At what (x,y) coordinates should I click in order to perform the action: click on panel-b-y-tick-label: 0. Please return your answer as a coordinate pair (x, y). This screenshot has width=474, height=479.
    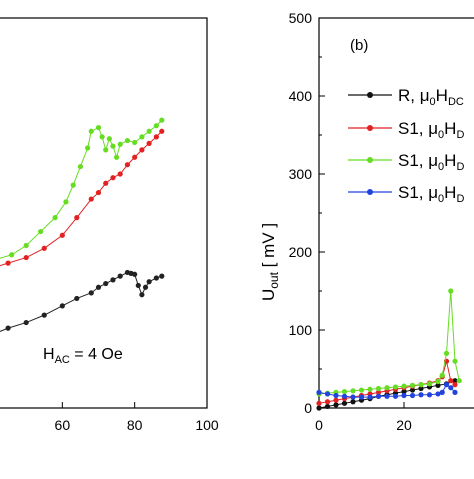
    Looking at the image, I should click on (308, 408).